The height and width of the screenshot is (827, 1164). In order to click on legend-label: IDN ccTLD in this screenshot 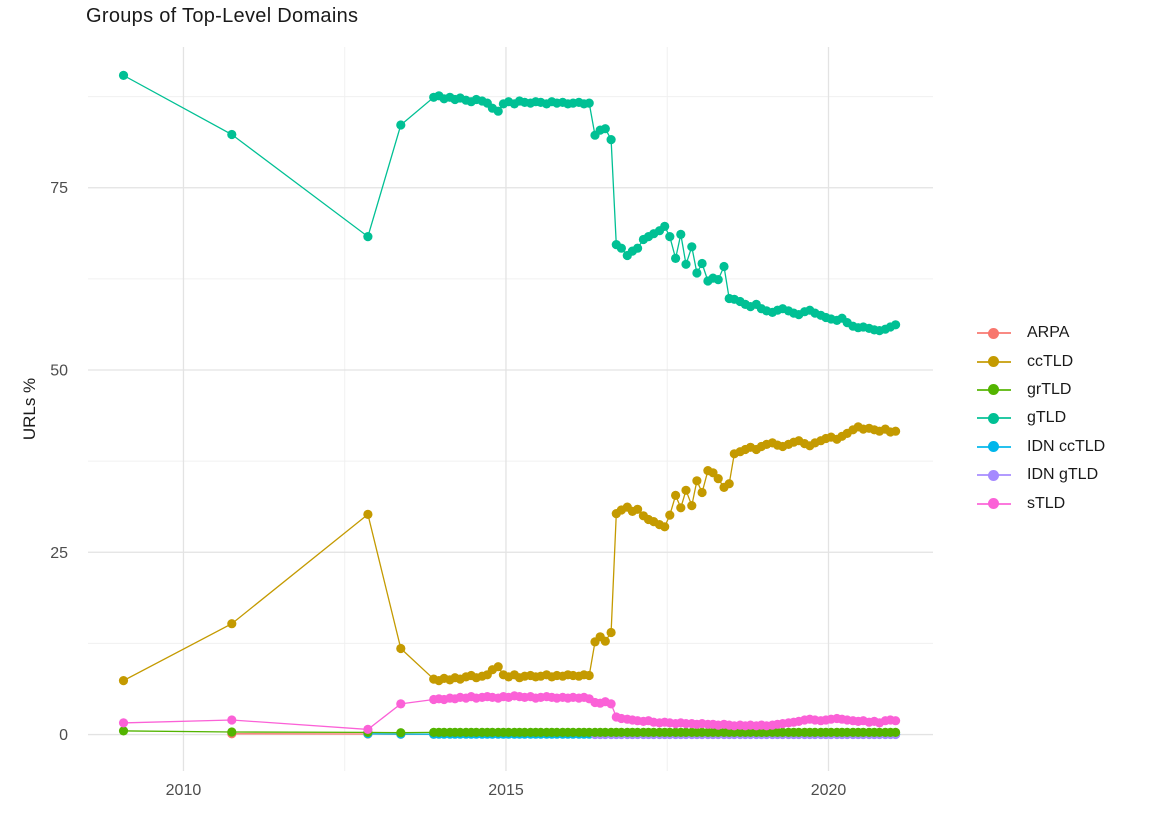, I will do `click(1066, 446)`.